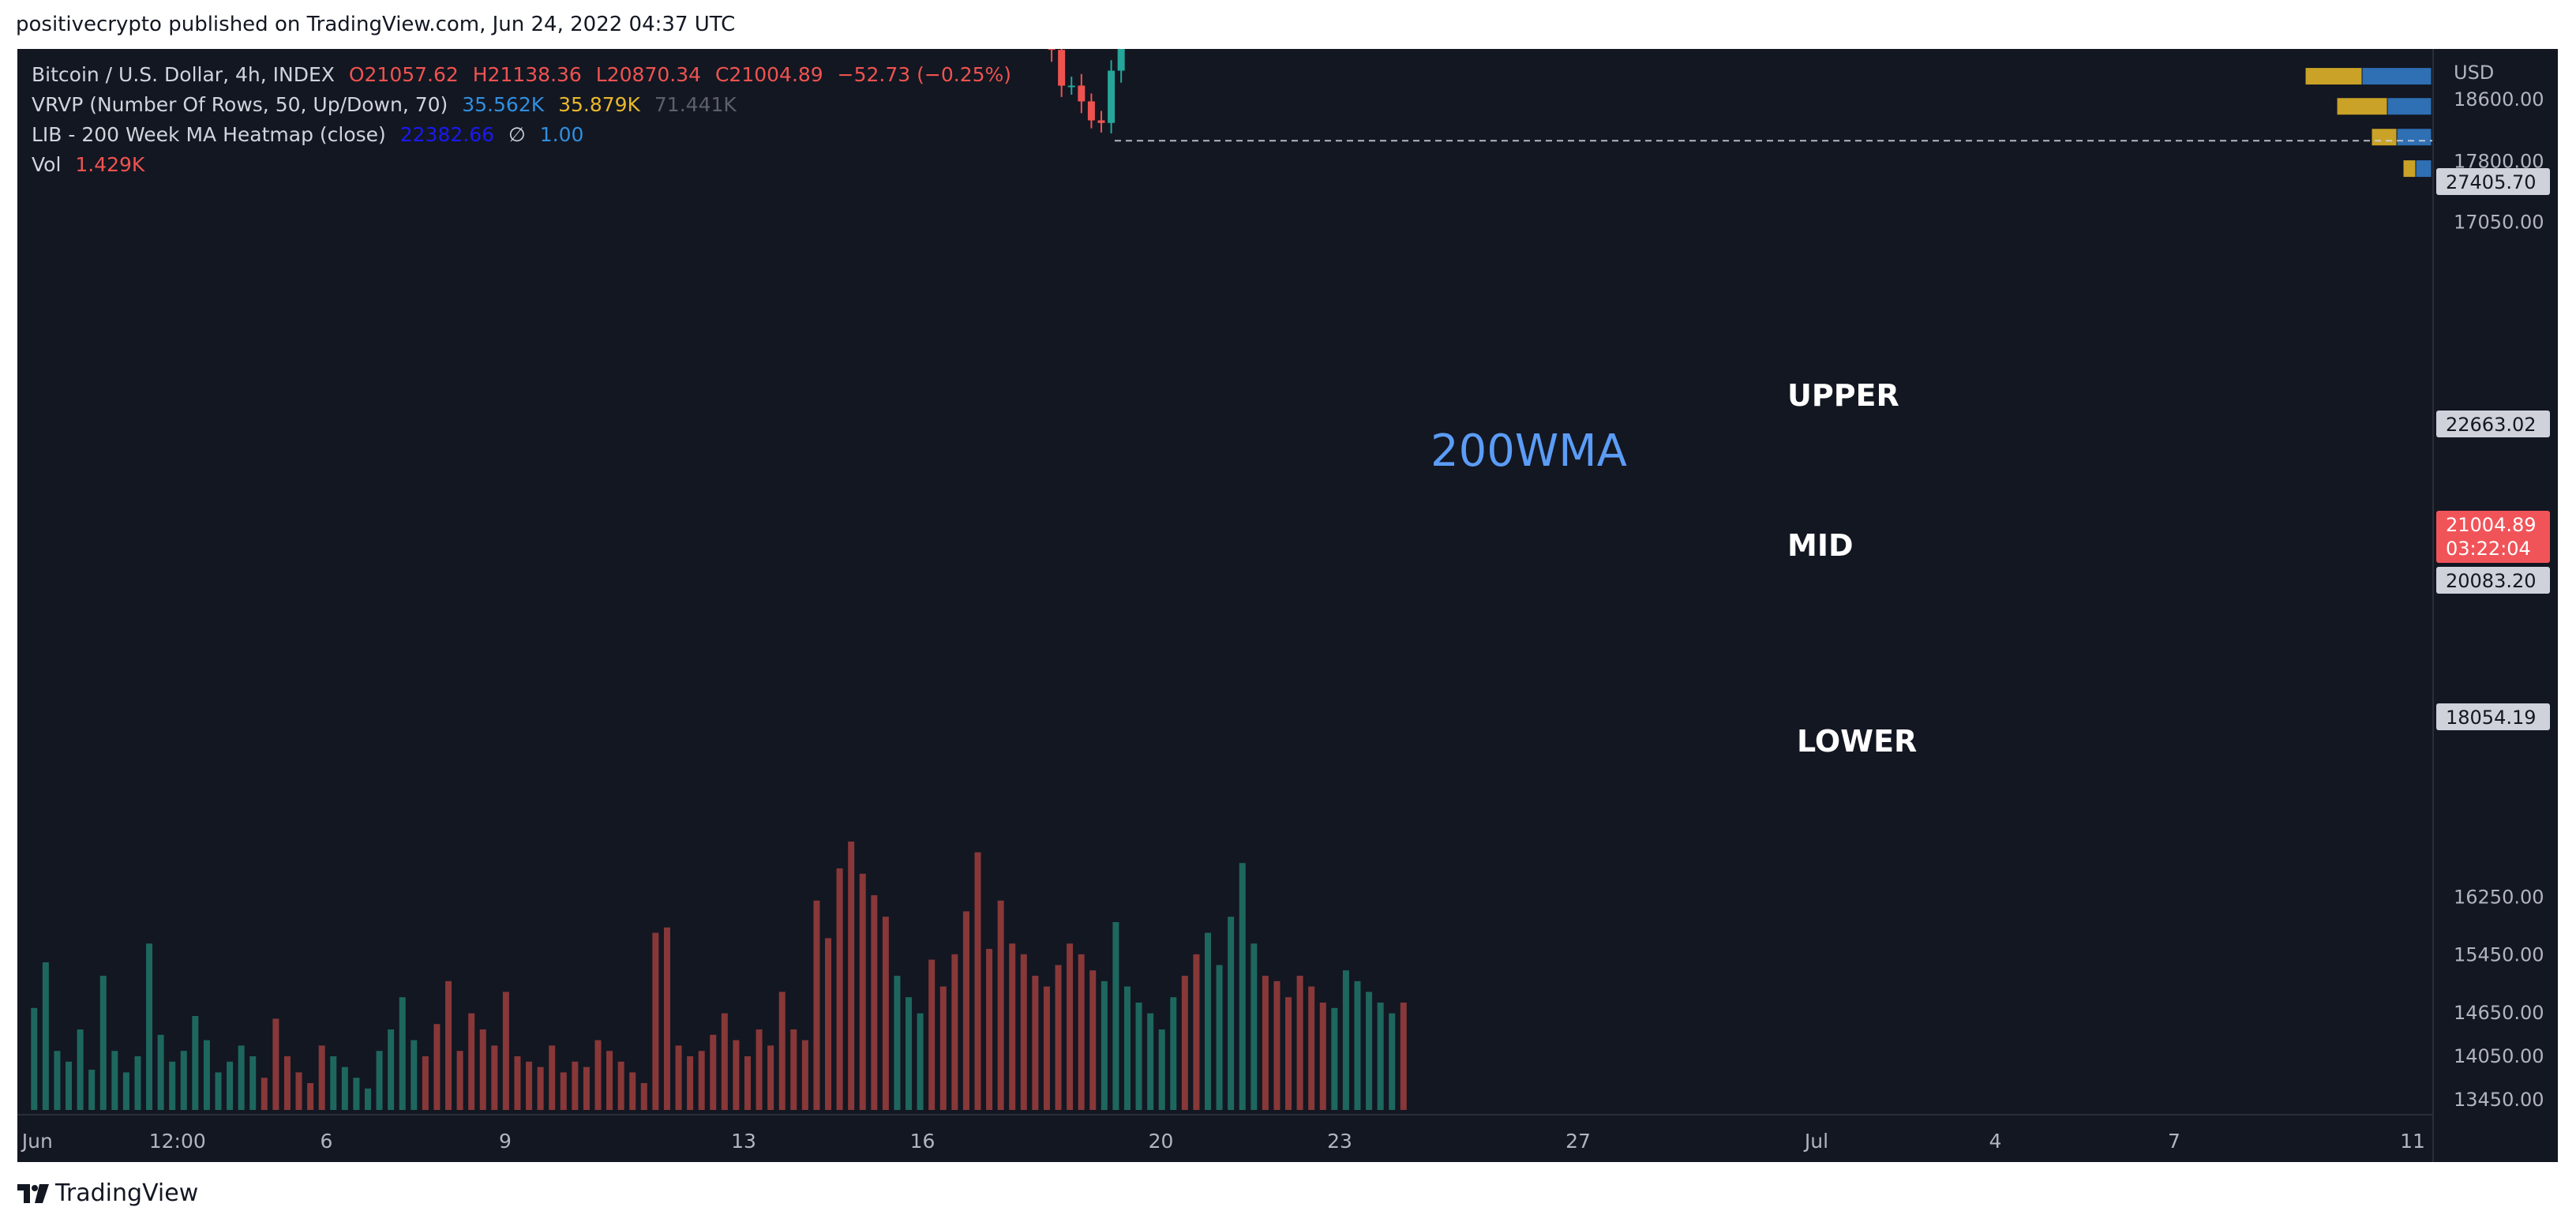 The height and width of the screenshot is (1226, 2576). Describe the element at coordinates (1815, 1141) in the screenshot. I see `time-tick-label: Jul` at that location.